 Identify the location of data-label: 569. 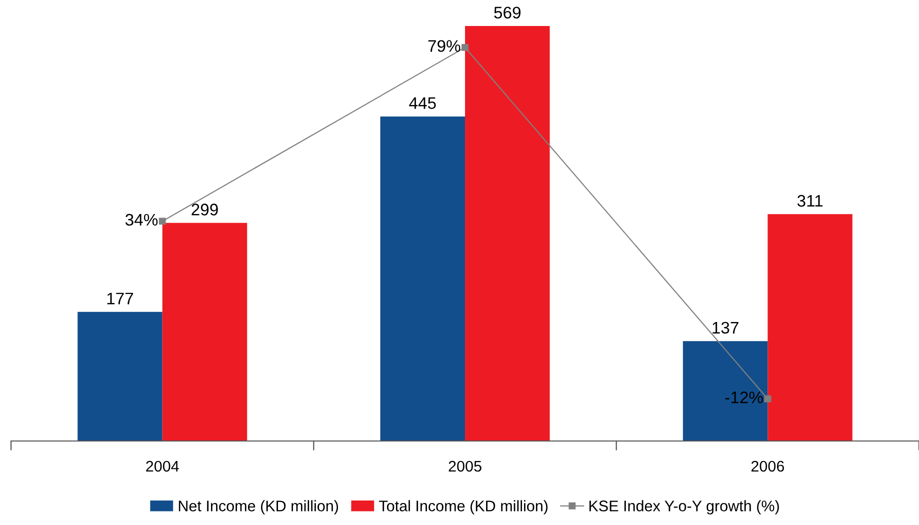
(507, 12).